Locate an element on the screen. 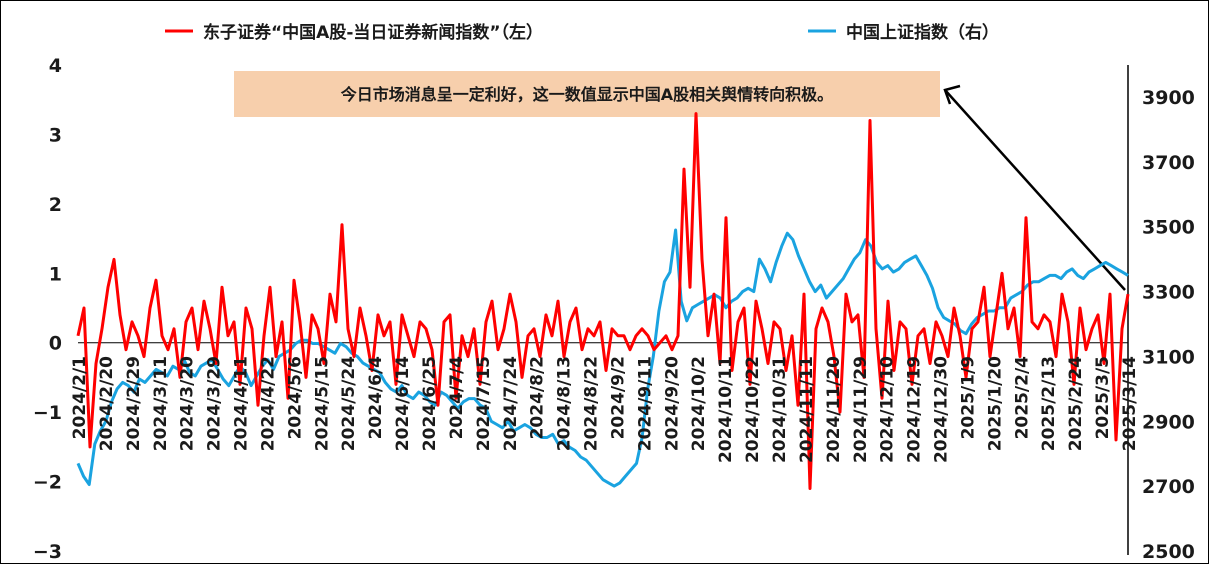 This screenshot has width=1209, height=568. left-axis-tick-label: 1 is located at coordinates (55, 274).